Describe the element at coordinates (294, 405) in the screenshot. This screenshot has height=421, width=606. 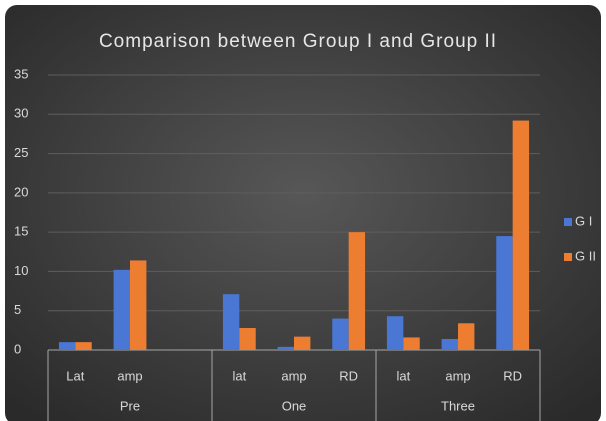
I see `group-label: One` at that location.